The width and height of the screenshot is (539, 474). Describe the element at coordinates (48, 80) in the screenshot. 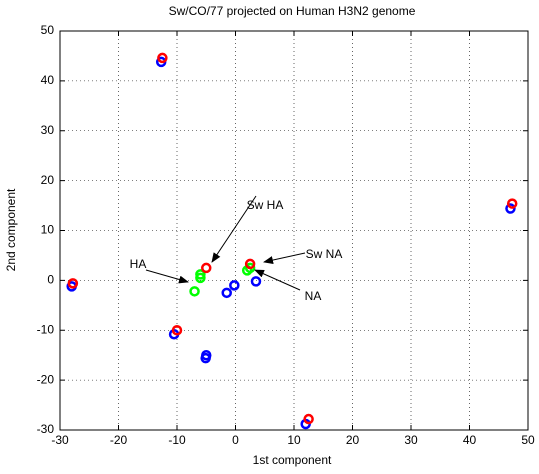

I see `y-tick-label: 40` at that location.